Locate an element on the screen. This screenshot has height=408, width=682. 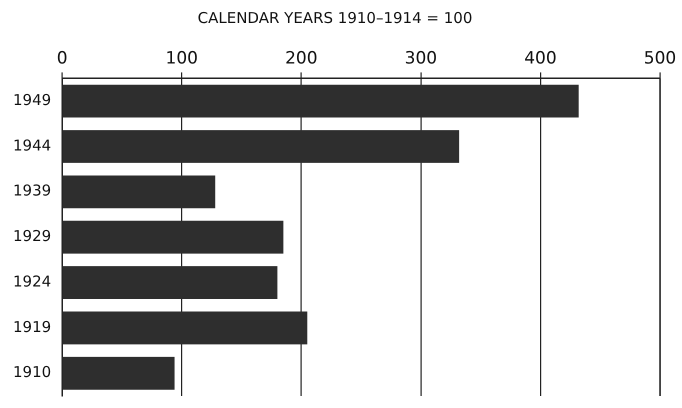
x-tick-label: 0 is located at coordinates (62, 58).